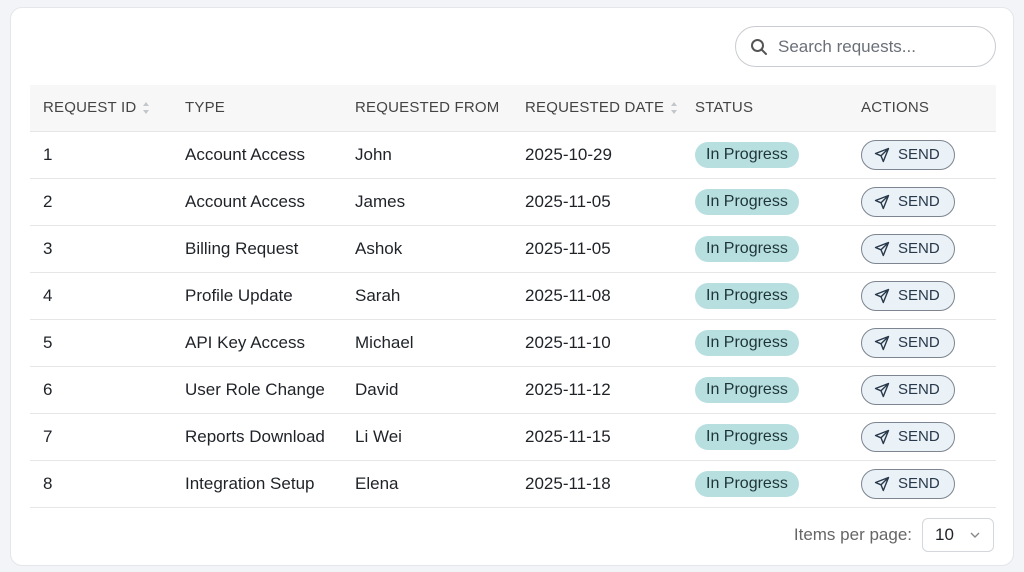  What do you see at coordinates (873, 46) in the screenshot?
I see `search-input` at bounding box center [873, 46].